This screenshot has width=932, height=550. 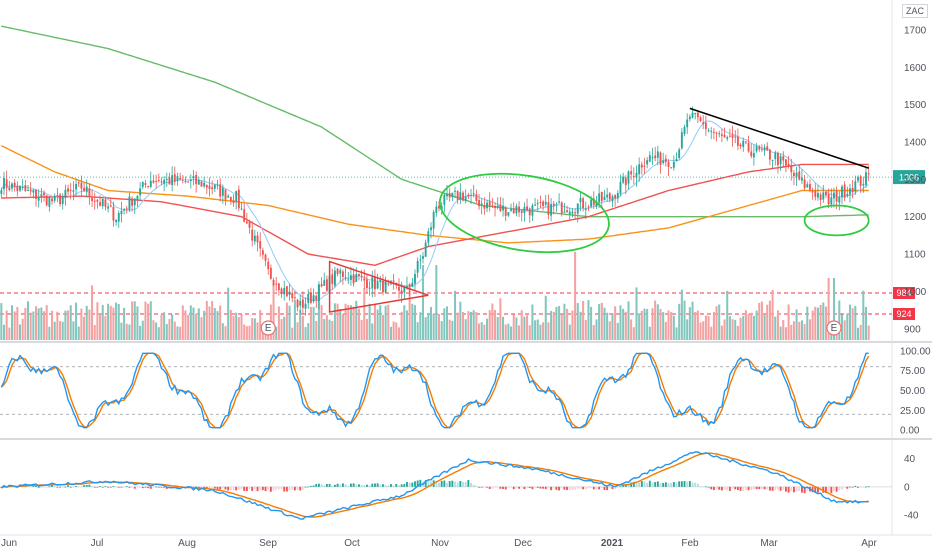 What do you see at coordinates (912, 329) in the screenshot?
I see `price-axis-tick: 900` at bounding box center [912, 329].